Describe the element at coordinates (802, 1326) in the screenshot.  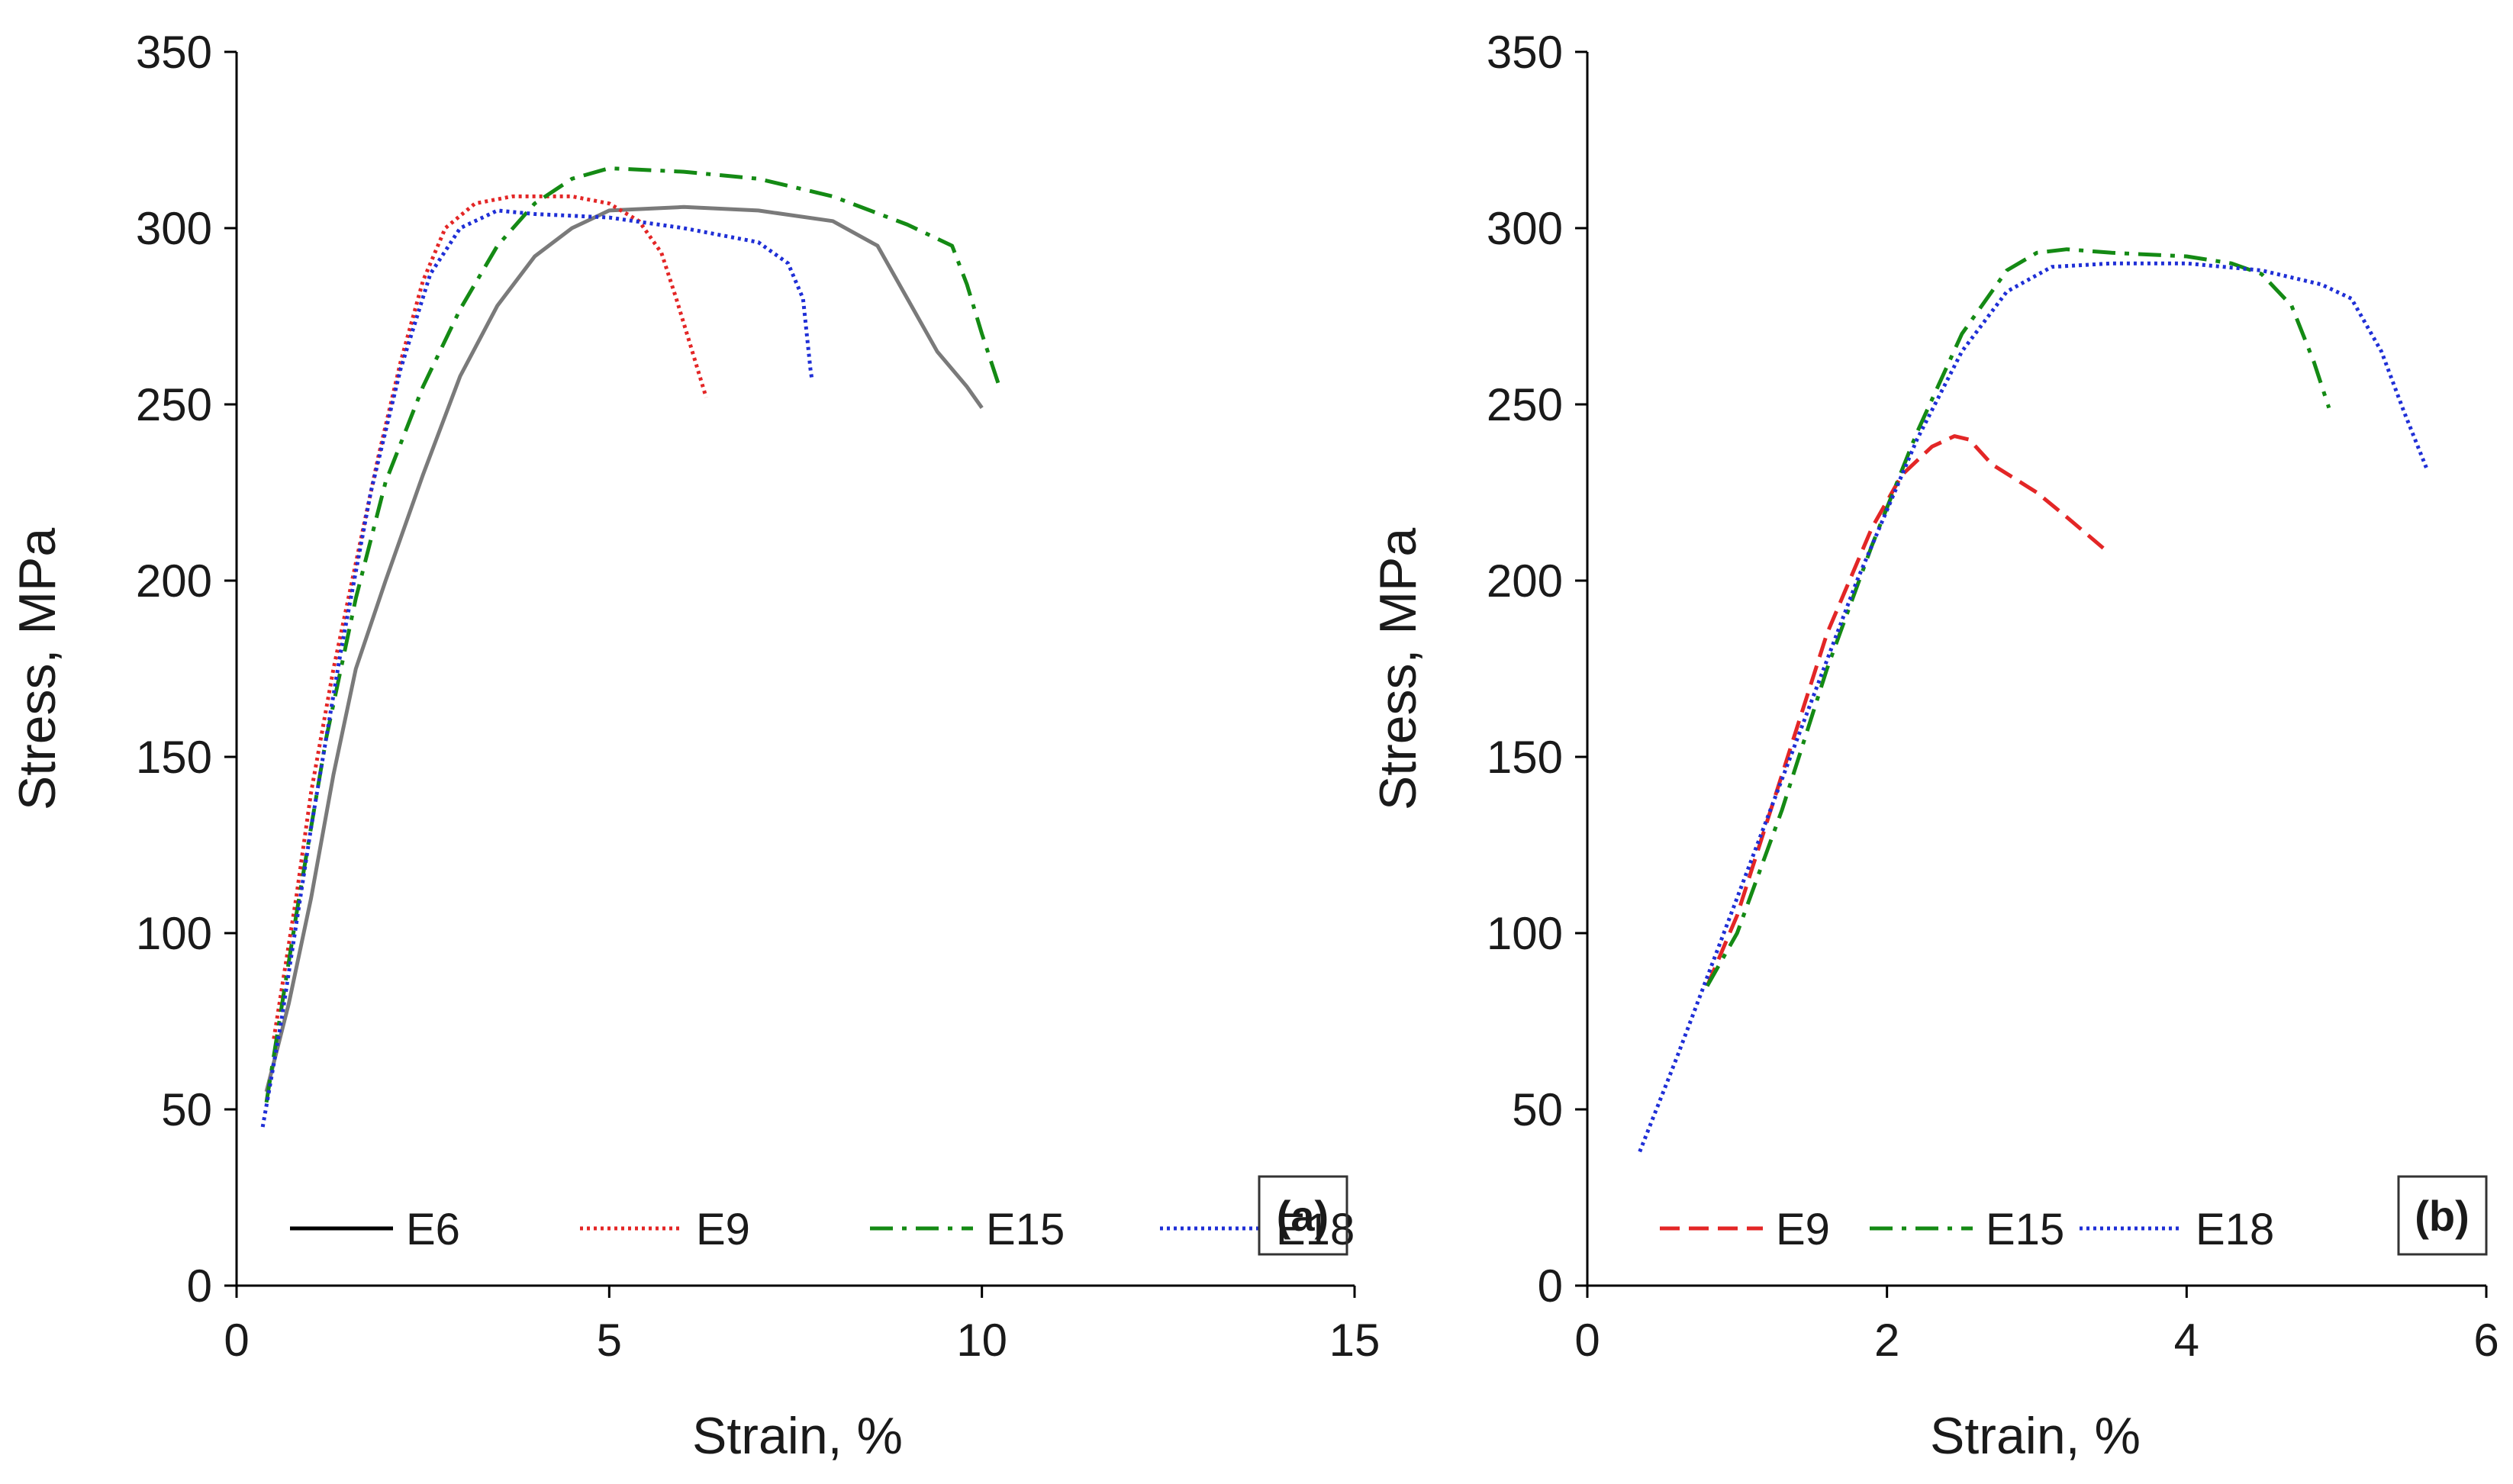
I see `x-tick-labels: 0 5 10 15` at that location.